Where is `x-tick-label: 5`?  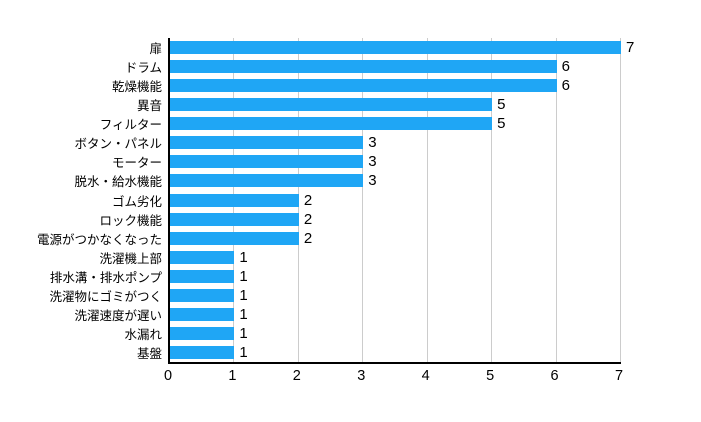
x-tick-label: 5 is located at coordinates (490, 376).